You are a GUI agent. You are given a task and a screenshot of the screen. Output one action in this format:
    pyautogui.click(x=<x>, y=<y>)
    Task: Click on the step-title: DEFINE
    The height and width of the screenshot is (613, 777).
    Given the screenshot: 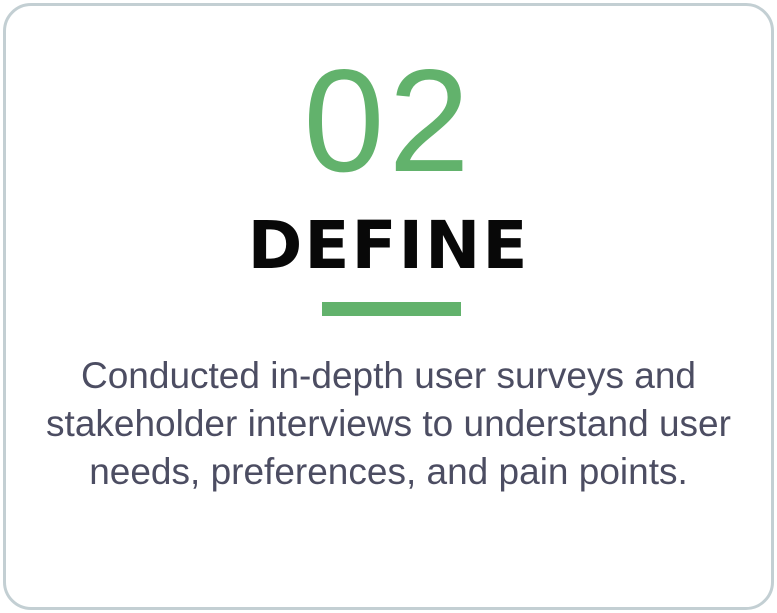 What is the action you would take?
    pyautogui.click(x=388, y=245)
    